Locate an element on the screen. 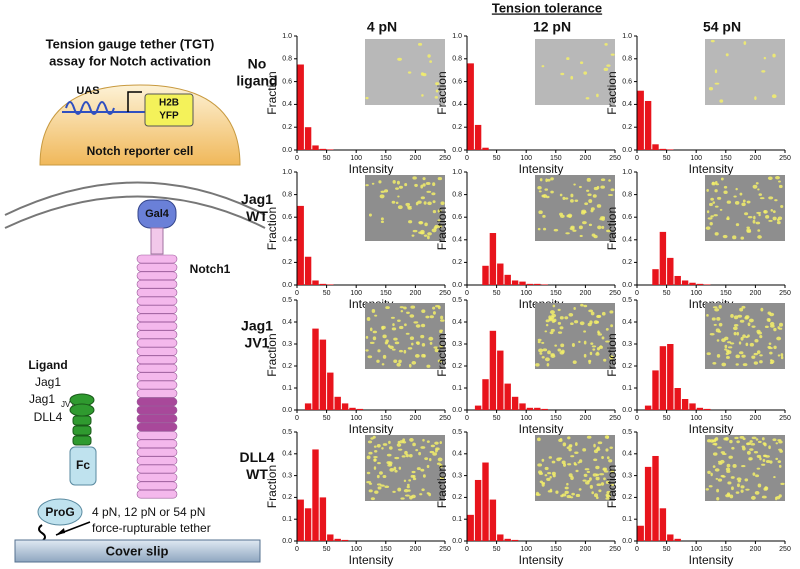  x-axis-label: Intensity is located at coordinates (711, 560).